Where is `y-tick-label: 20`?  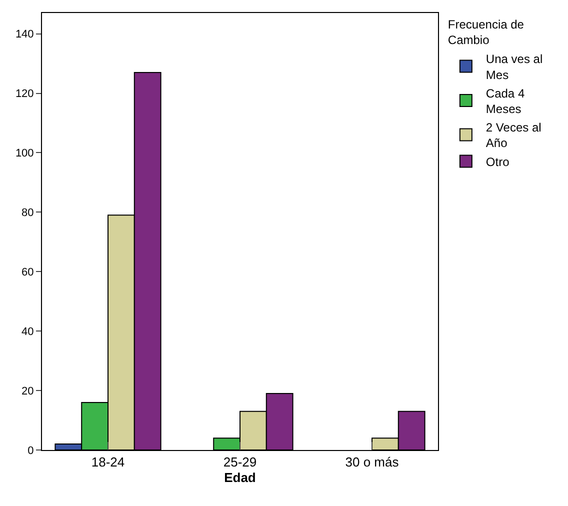
y-tick-label: 20 is located at coordinates (28, 391).